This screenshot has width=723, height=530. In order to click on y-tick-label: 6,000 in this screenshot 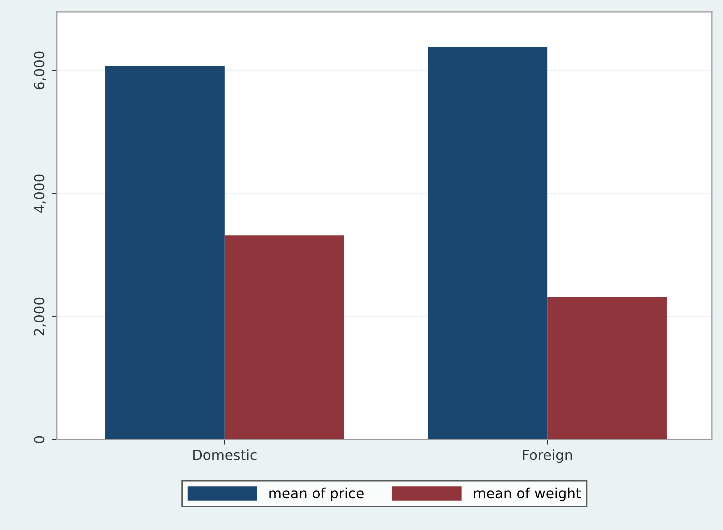, I will do `click(40, 71)`.